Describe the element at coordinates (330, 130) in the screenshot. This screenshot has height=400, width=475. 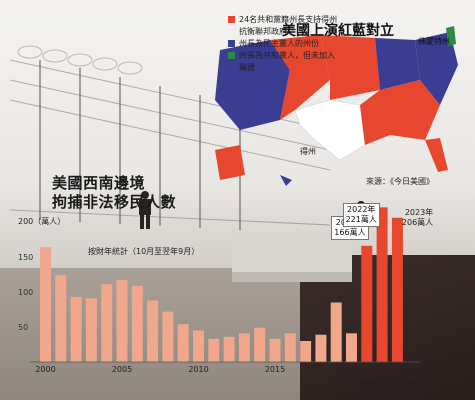
I see `map-texas` at that location.